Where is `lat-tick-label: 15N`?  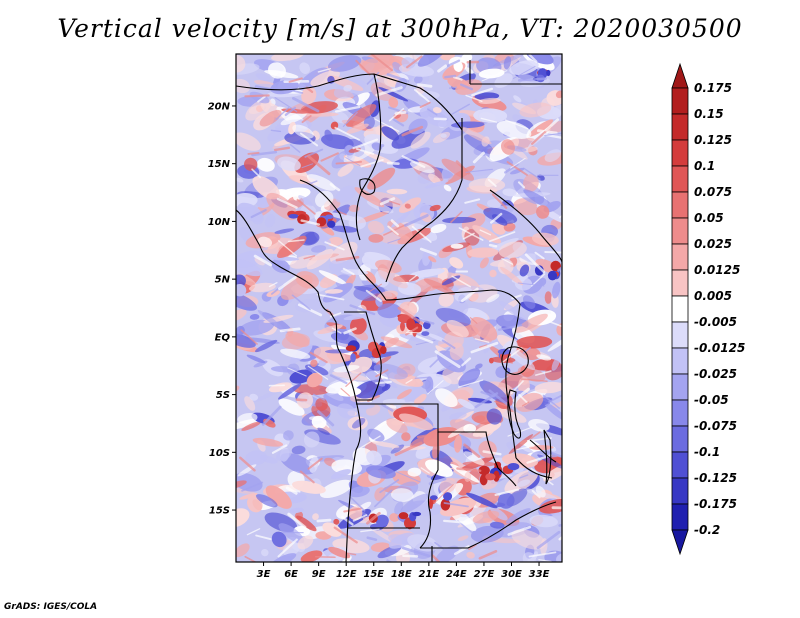
lat-tick-label: 15N is located at coordinates (219, 164).